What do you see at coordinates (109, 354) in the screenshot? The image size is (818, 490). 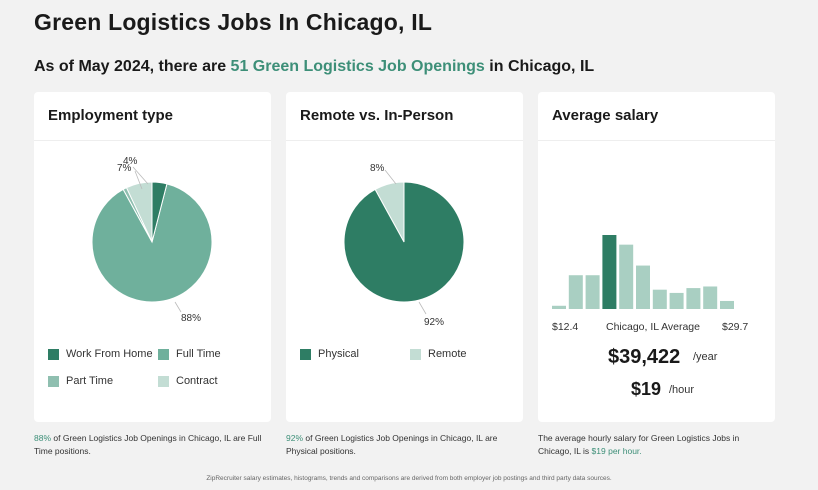 I see `legend-label: Work From Home` at bounding box center [109, 354].